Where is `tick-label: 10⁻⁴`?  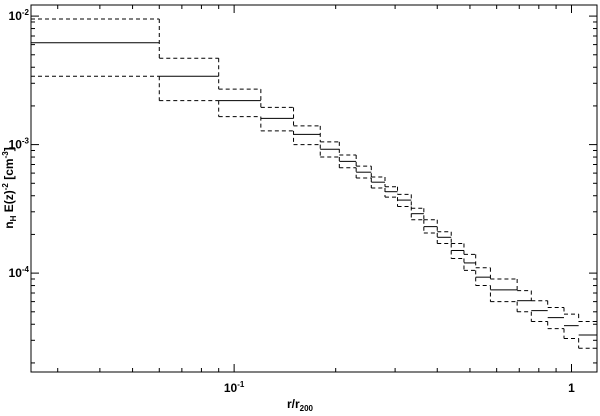
tick-label: 10⁻⁴ is located at coordinates (19, 272).